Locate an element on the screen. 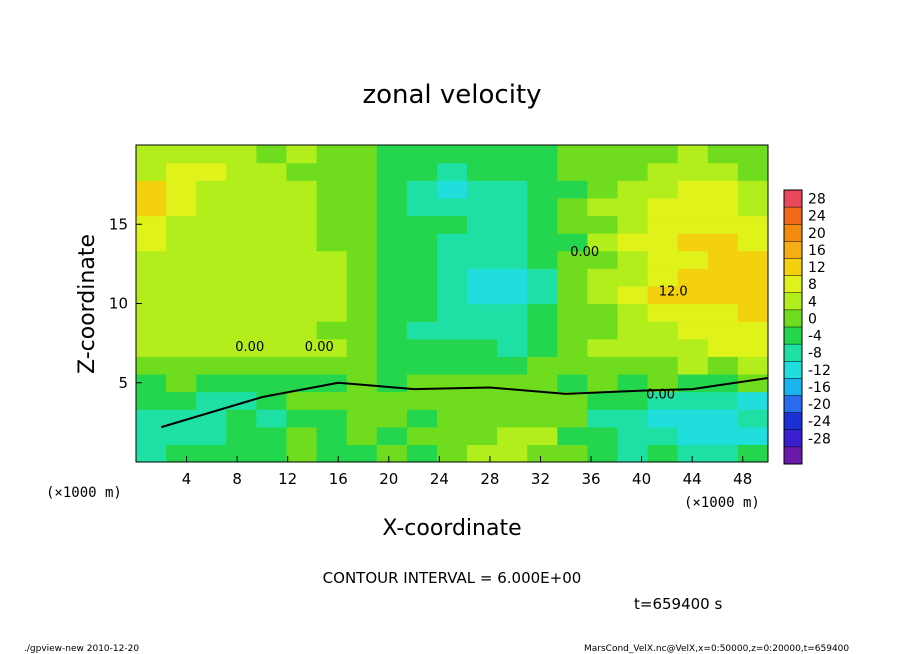 The image size is (904, 654). colorbar-label: -8 is located at coordinates (815, 354).